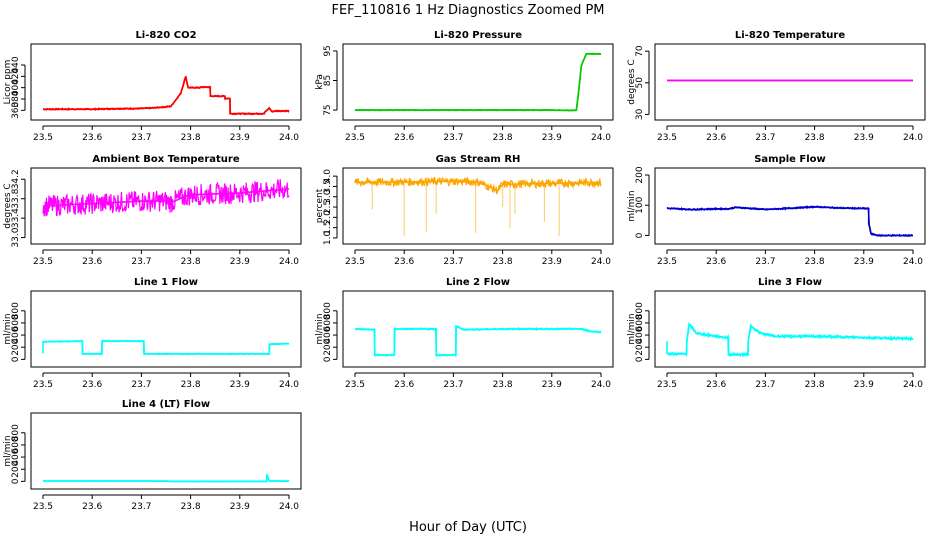  What do you see at coordinates (16, 75) in the screenshot?
I see `y-tick-label: 420` at bounding box center [16, 75].